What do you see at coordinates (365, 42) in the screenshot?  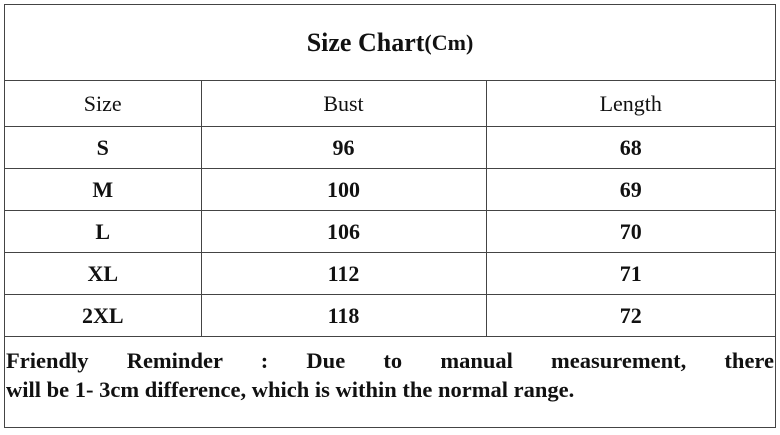 I see `title-text: Size Chart` at bounding box center [365, 42].